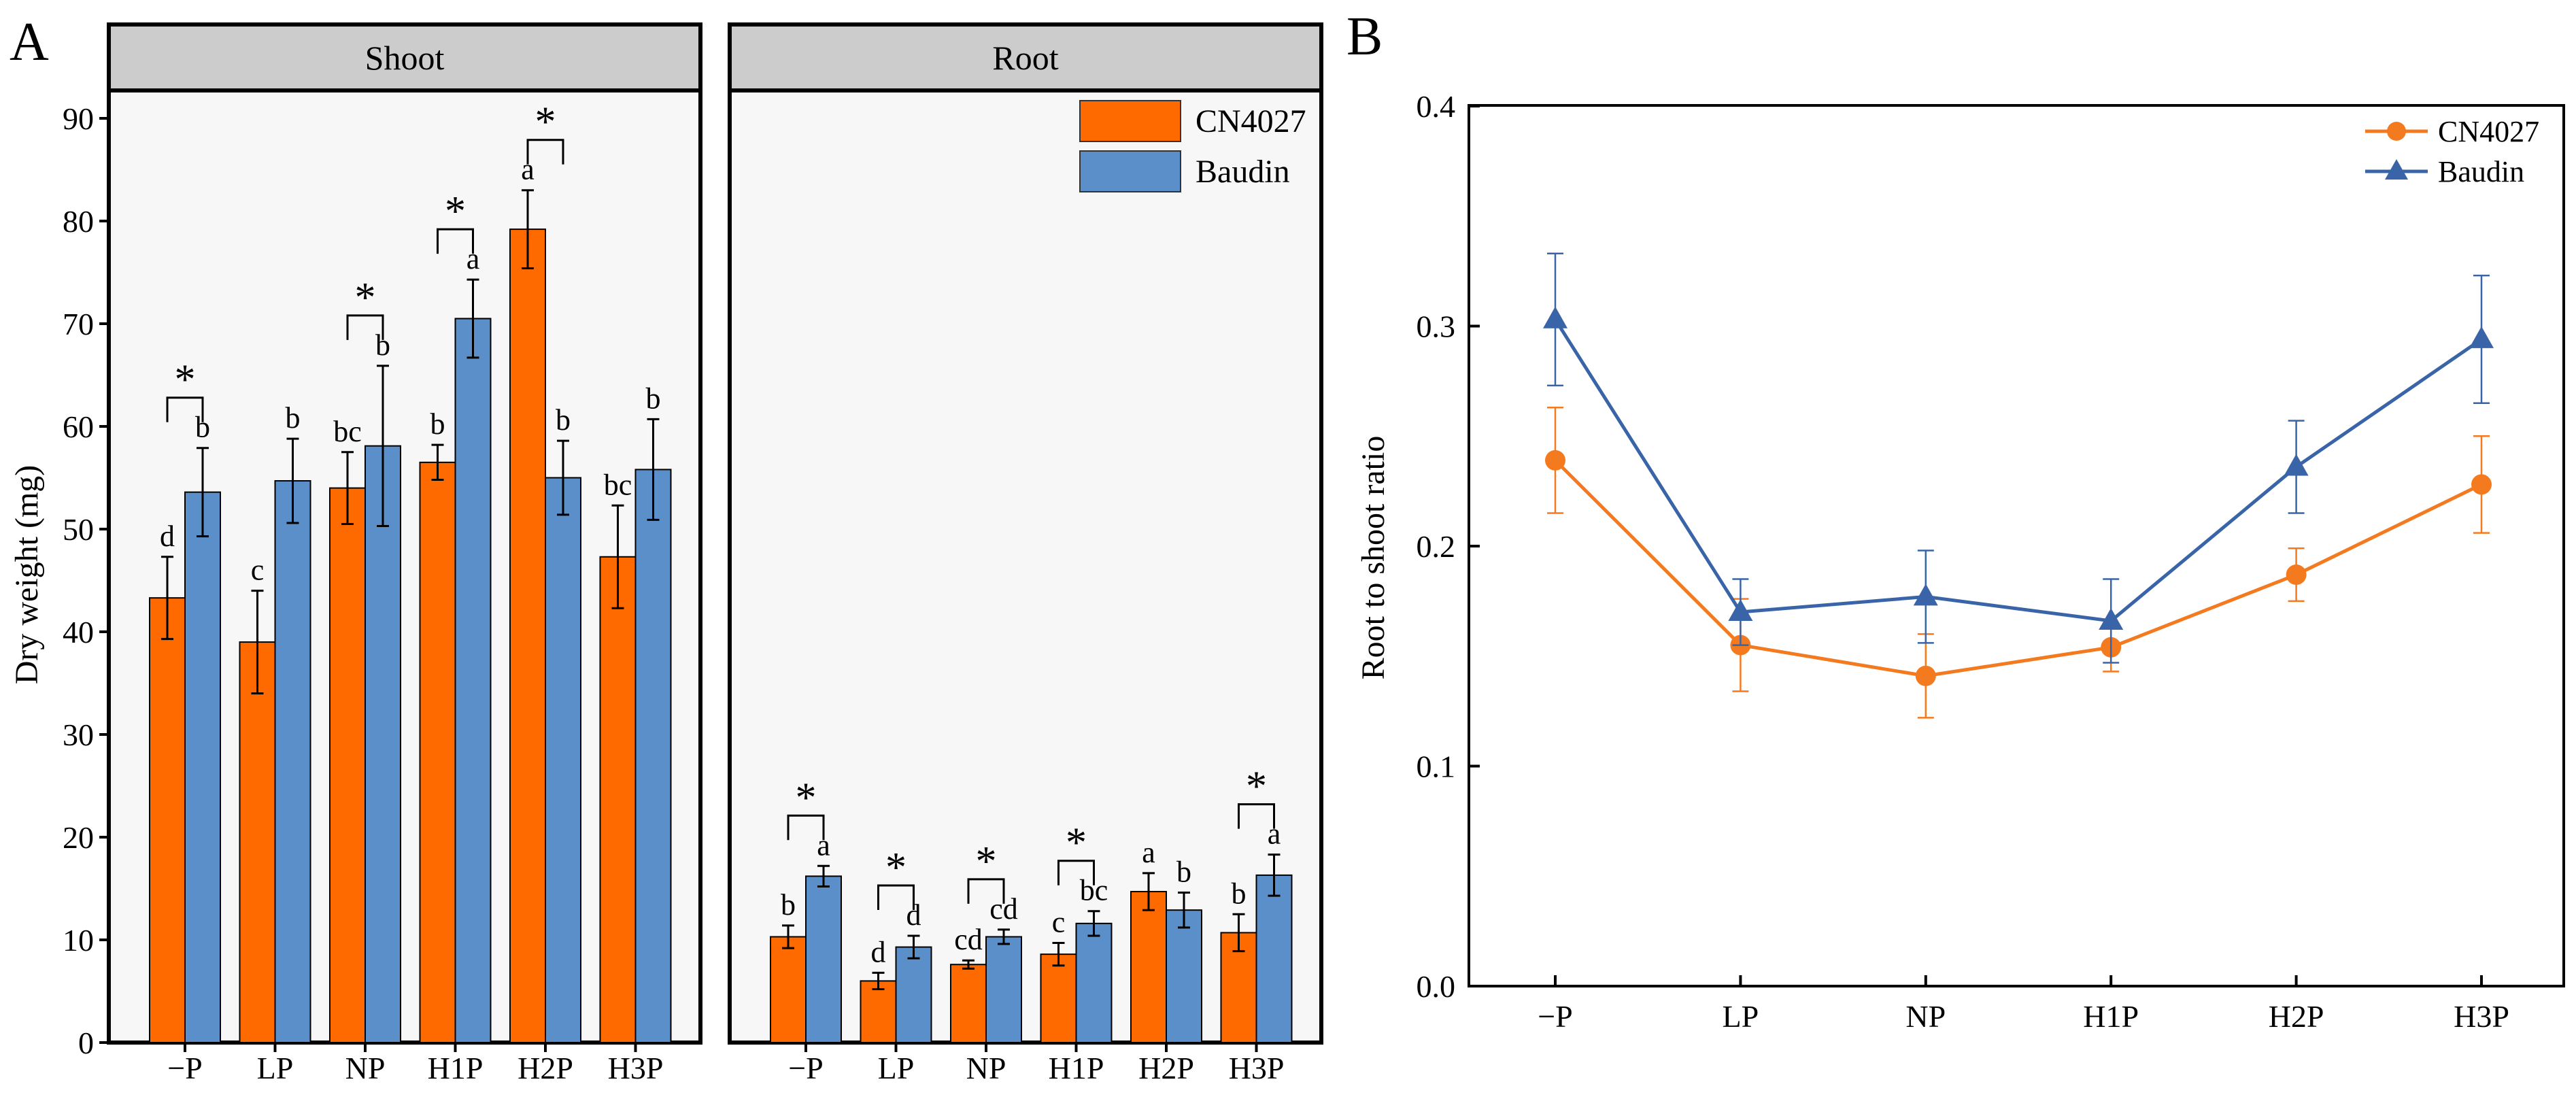 The height and width of the screenshot is (1099, 2576). What do you see at coordinates (78, 940) in the screenshot?
I see `y-tick-label: 10` at bounding box center [78, 940].